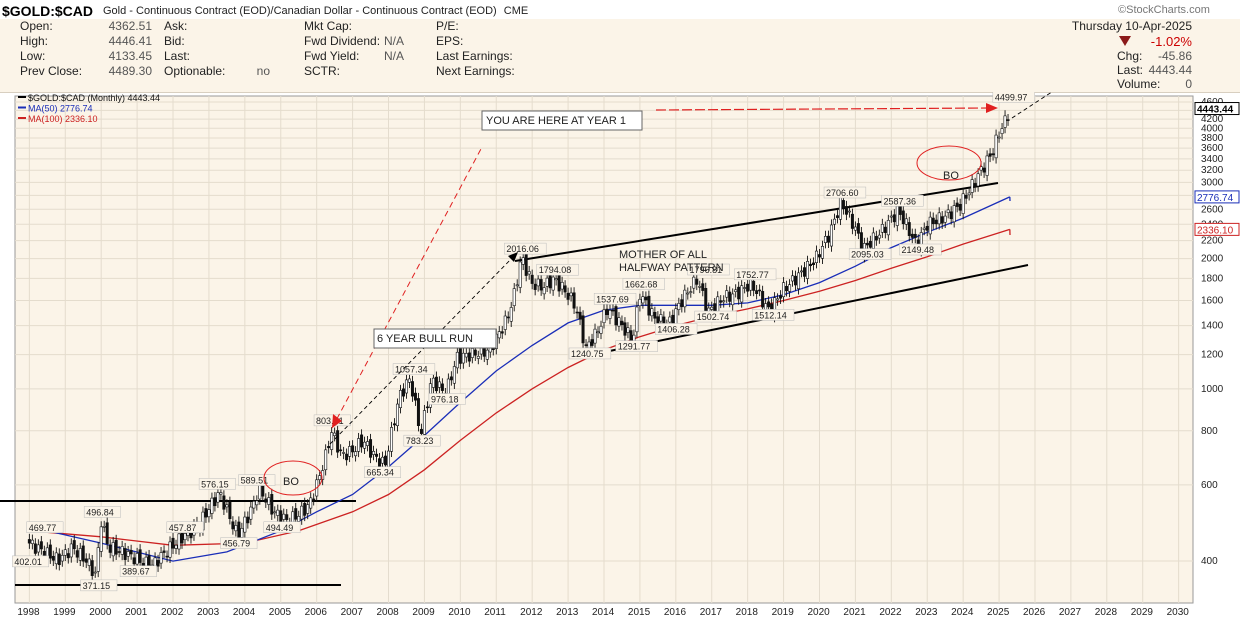 The image size is (1240, 619). I want to click on price-label: 1796.81, so click(706, 270).